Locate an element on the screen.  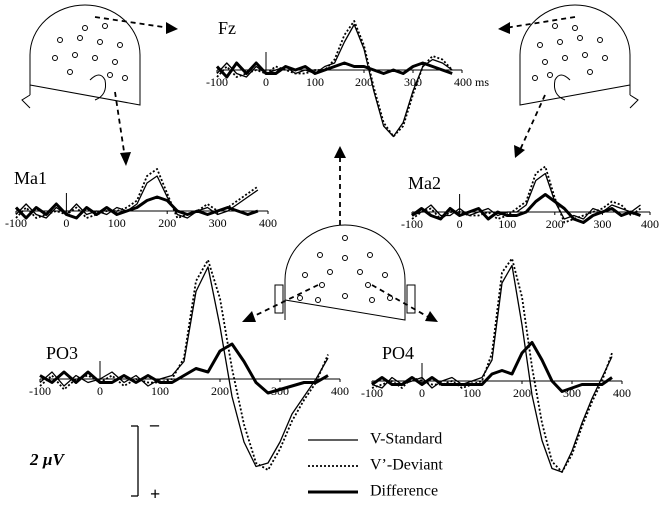
legend-label: V-Standard is located at coordinates (406, 439).